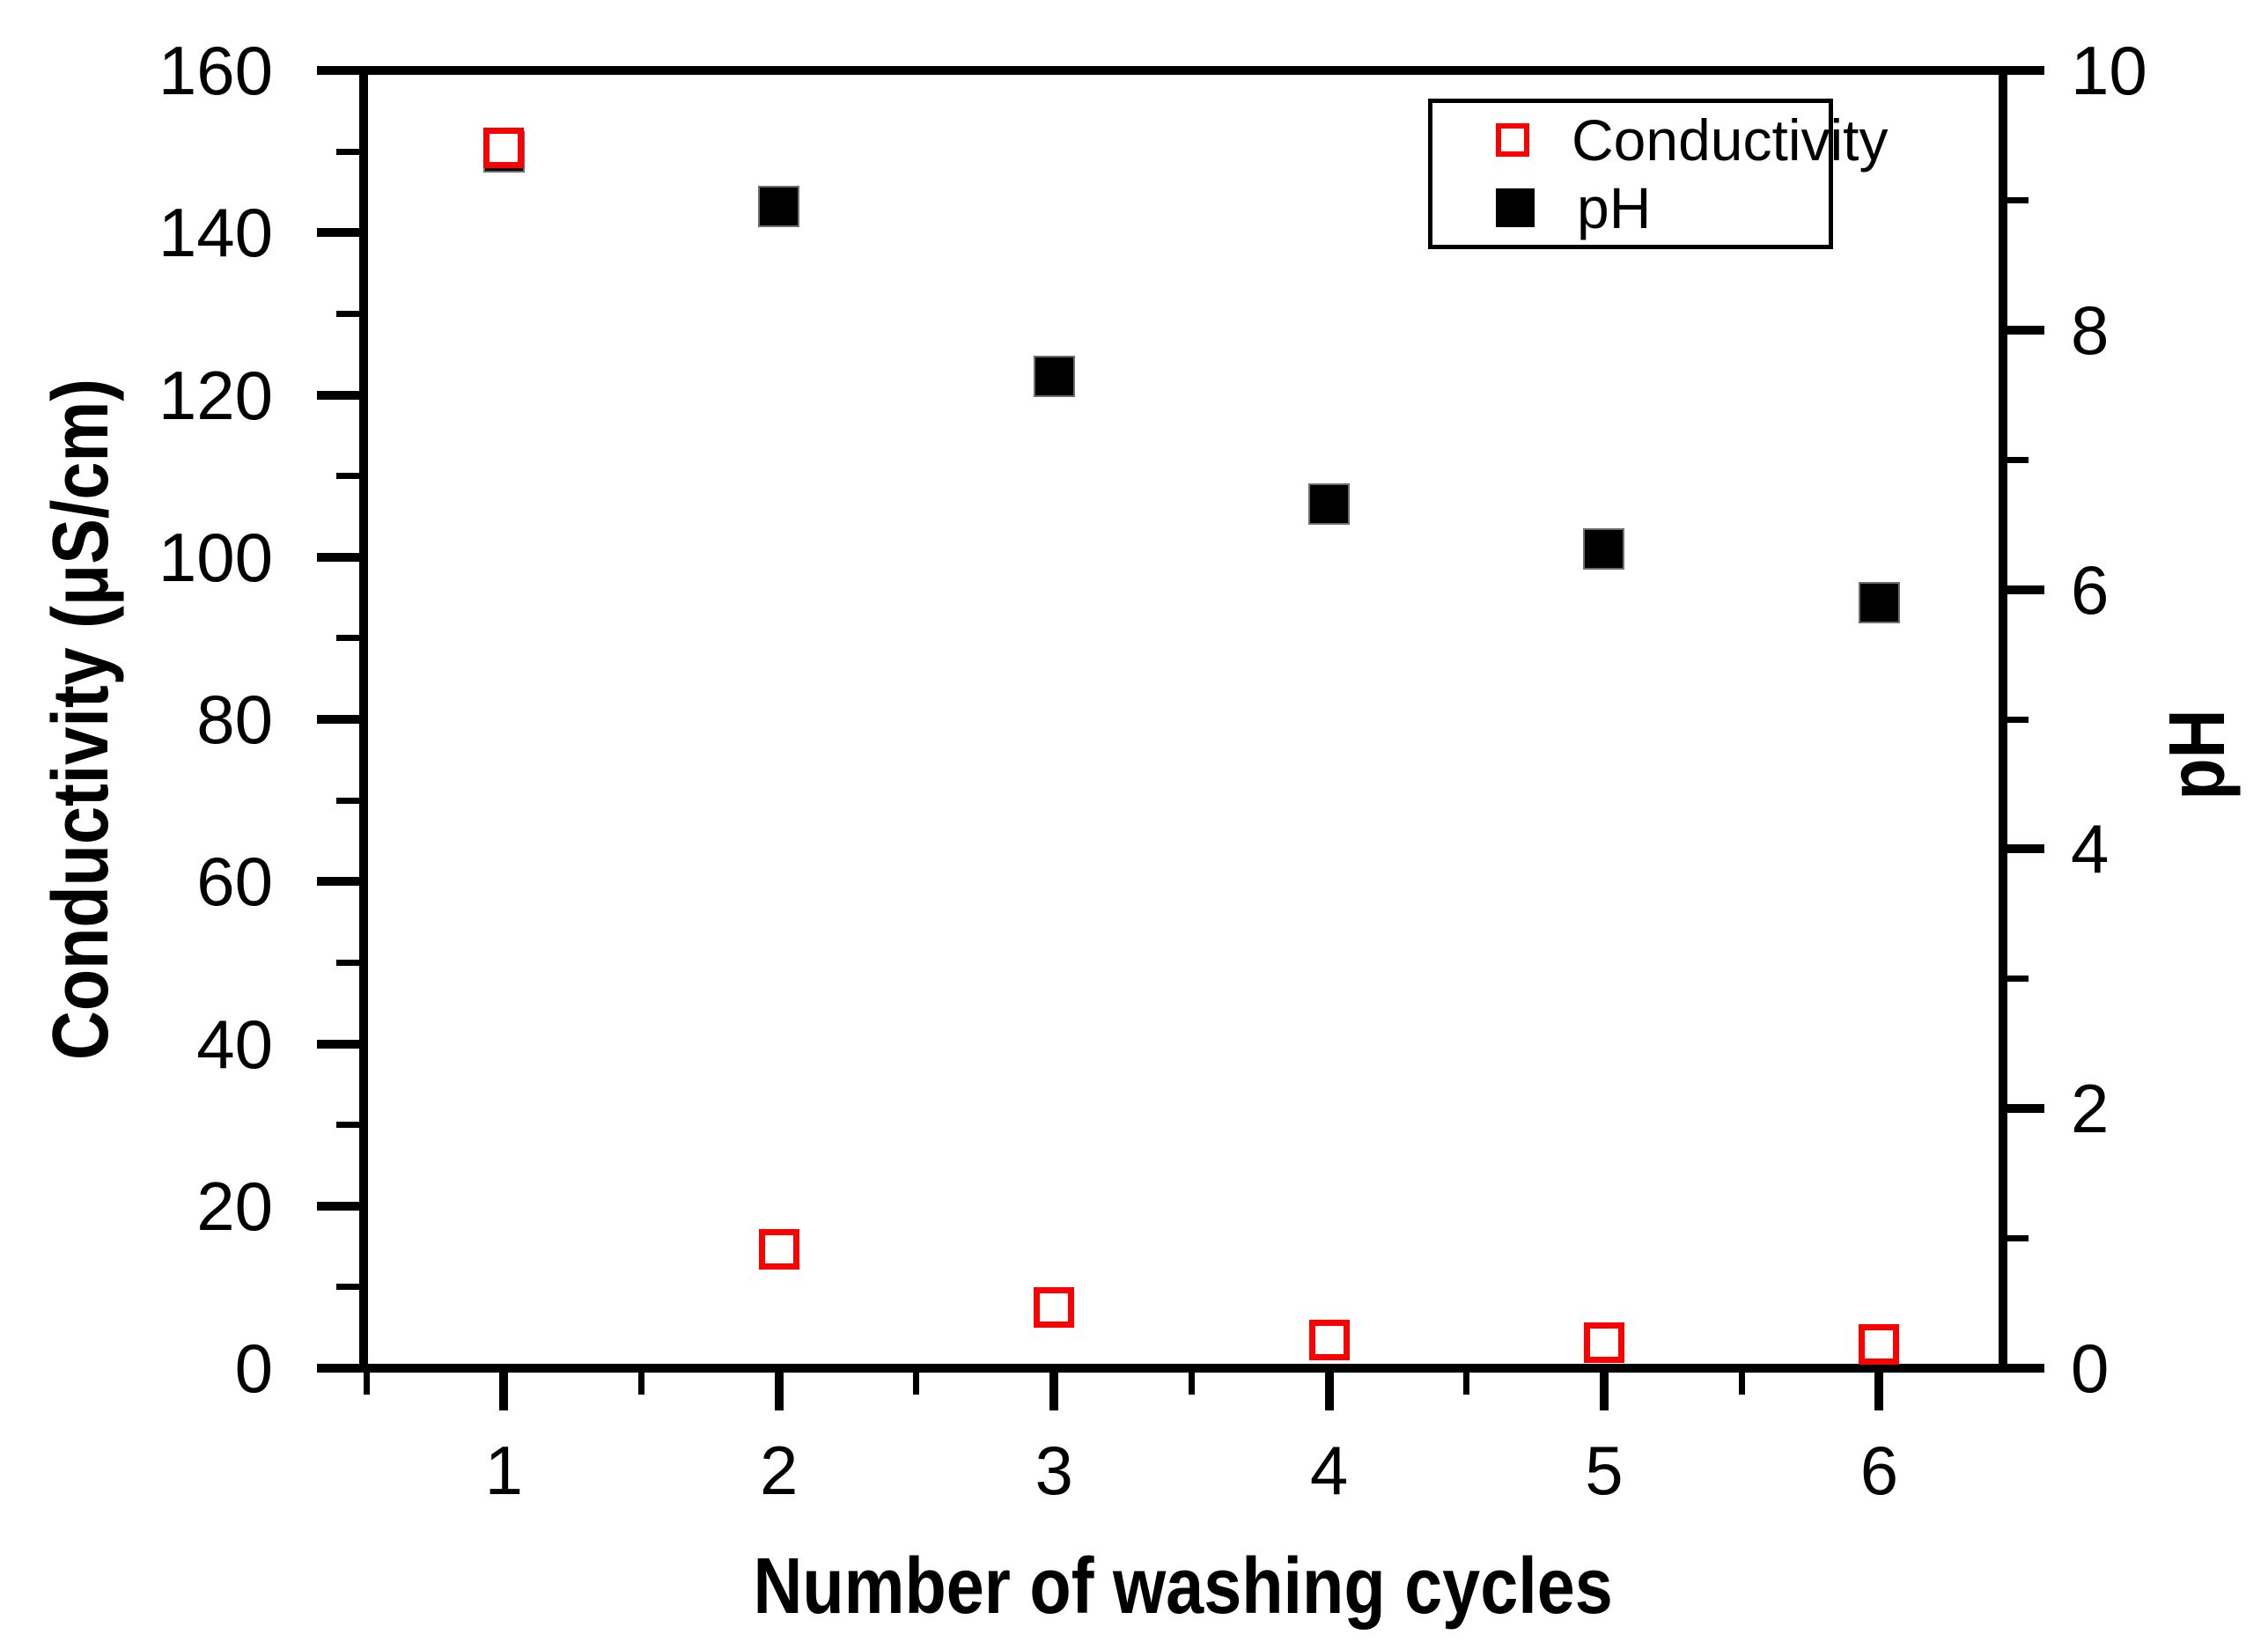 The image size is (2268, 1642). What do you see at coordinates (215, 557) in the screenshot?
I see `left-tick-label: 100` at bounding box center [215, 557].